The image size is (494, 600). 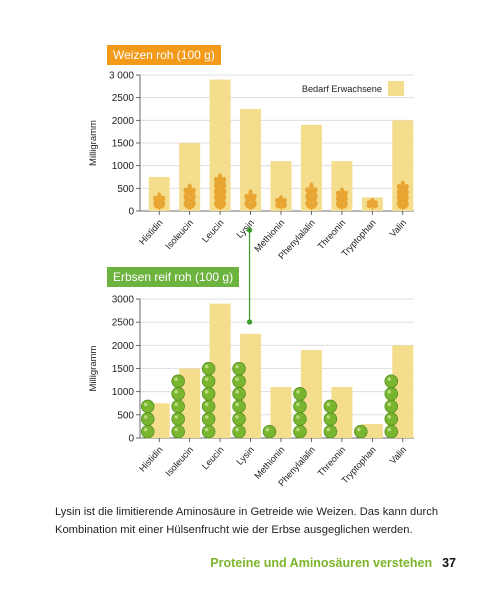 I want to click on lysin-connector, so click(x=249, y=276).